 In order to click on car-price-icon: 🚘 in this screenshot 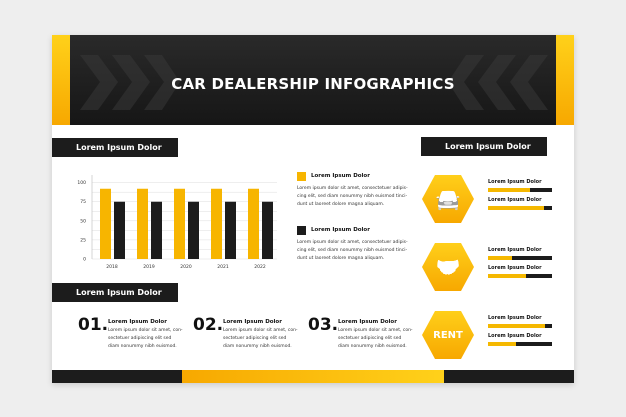, I will do `click(448, 199)`.